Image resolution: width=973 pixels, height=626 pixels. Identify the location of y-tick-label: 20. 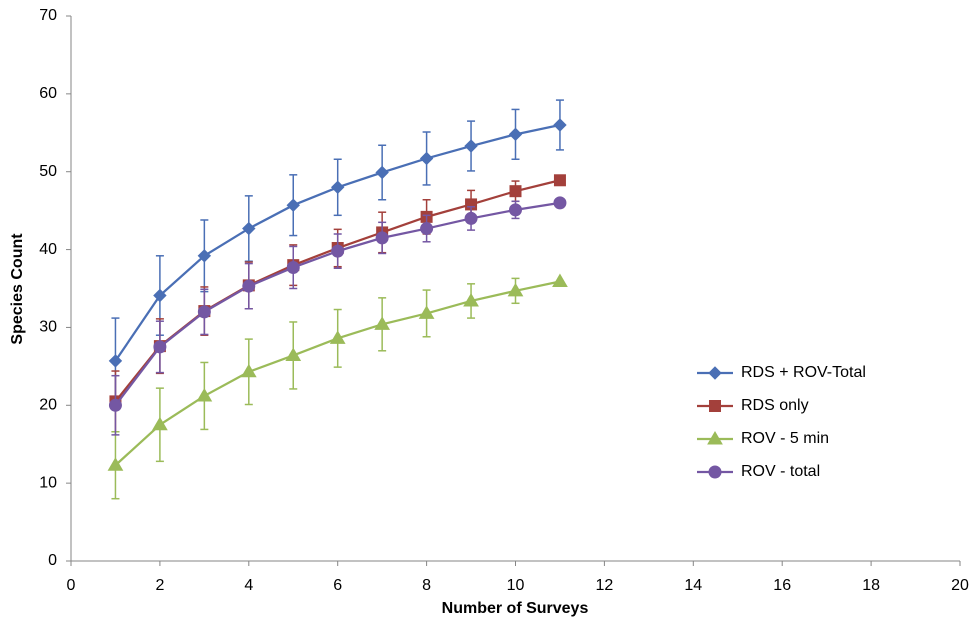
(48, 405).